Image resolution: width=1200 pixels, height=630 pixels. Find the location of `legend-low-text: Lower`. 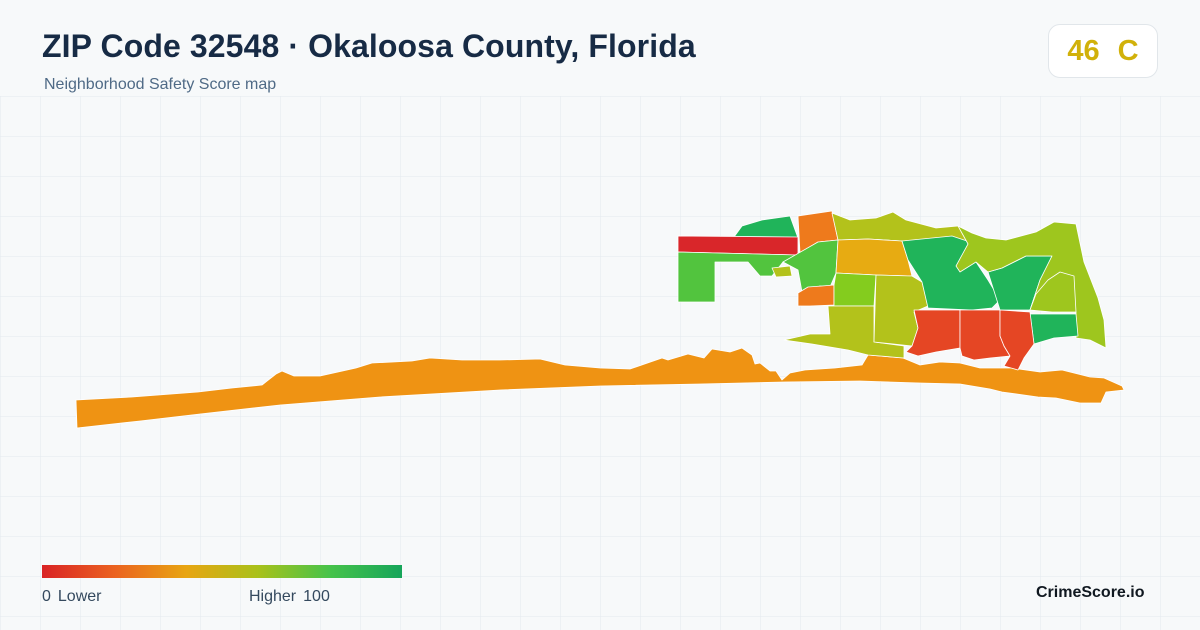

legend-low-text: Lower is located at coordinates (79, 596).